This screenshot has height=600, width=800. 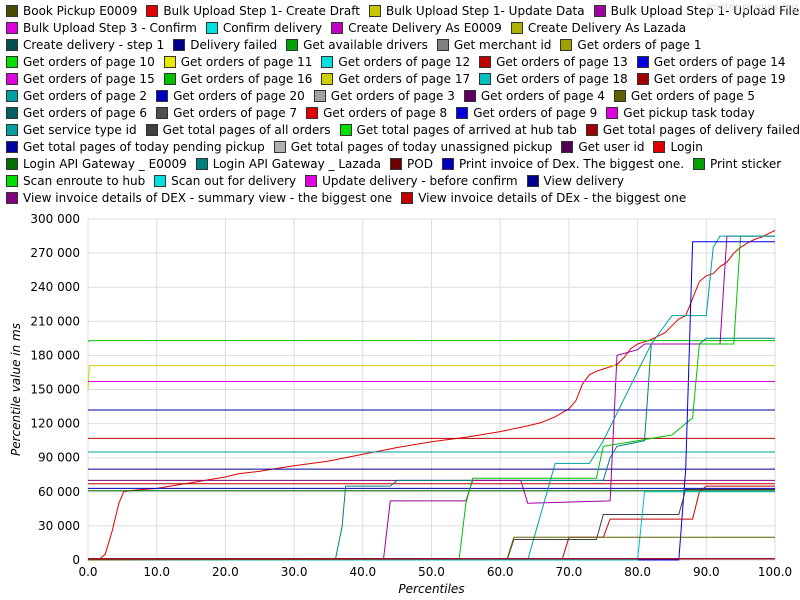 I want to click on legend-item: Get orders of page 14, so click(x=711, y=61).